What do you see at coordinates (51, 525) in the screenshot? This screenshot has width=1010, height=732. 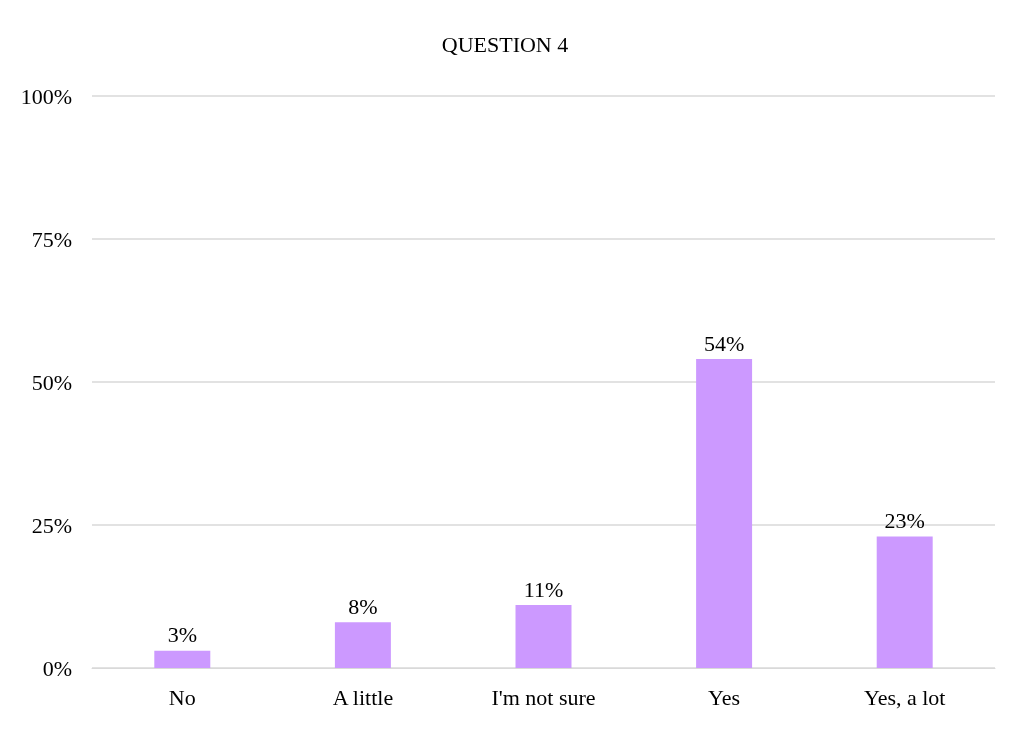 I see `y-tick-label: 25%` at bounding box center [51, 525].